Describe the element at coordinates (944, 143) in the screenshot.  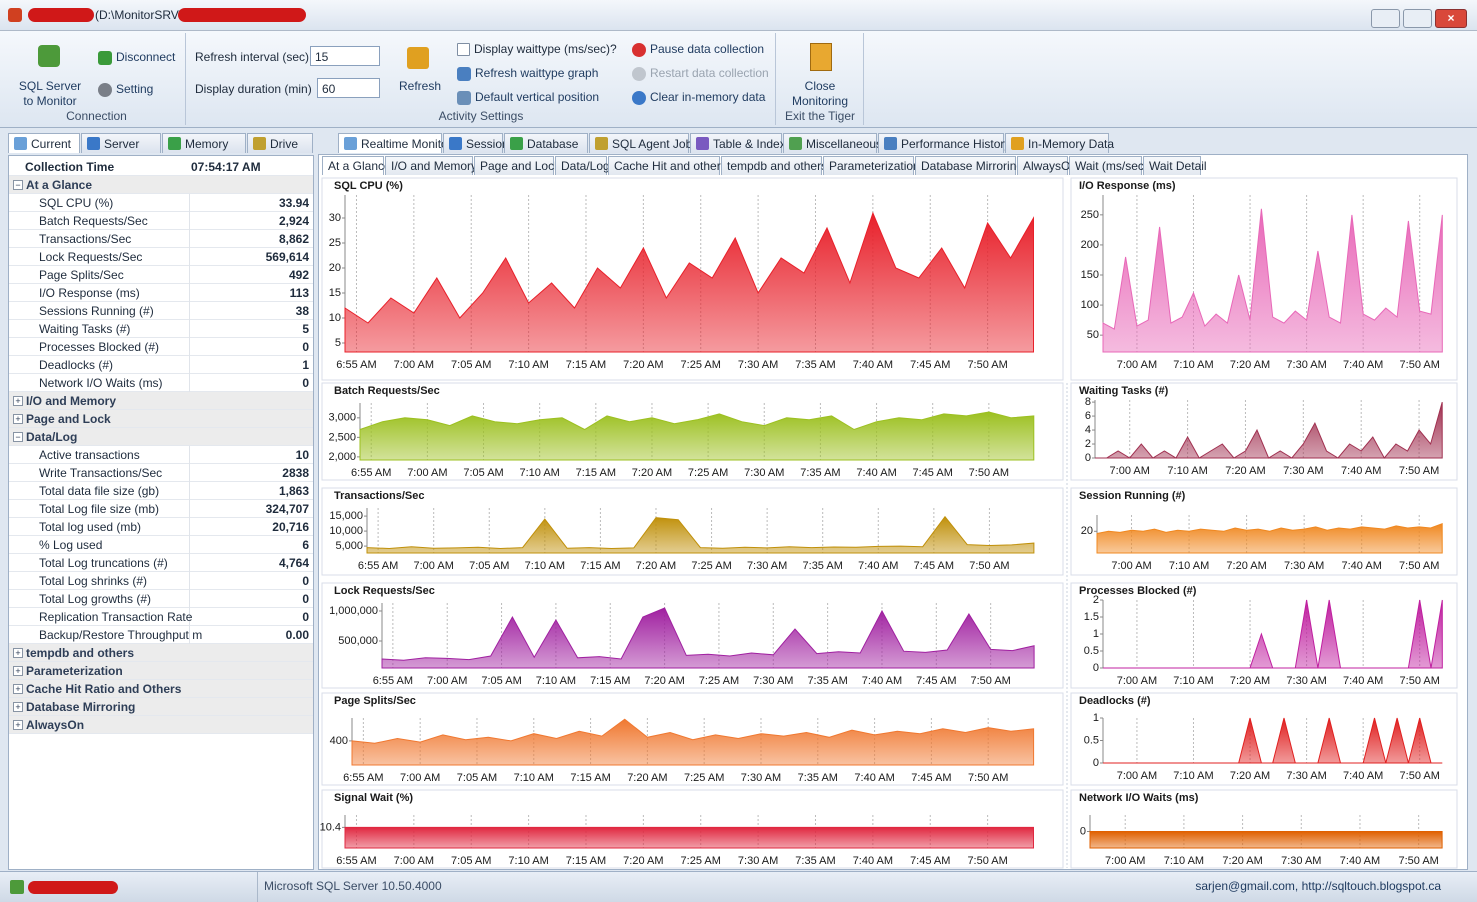
I see `tab: Performance History` at that location.